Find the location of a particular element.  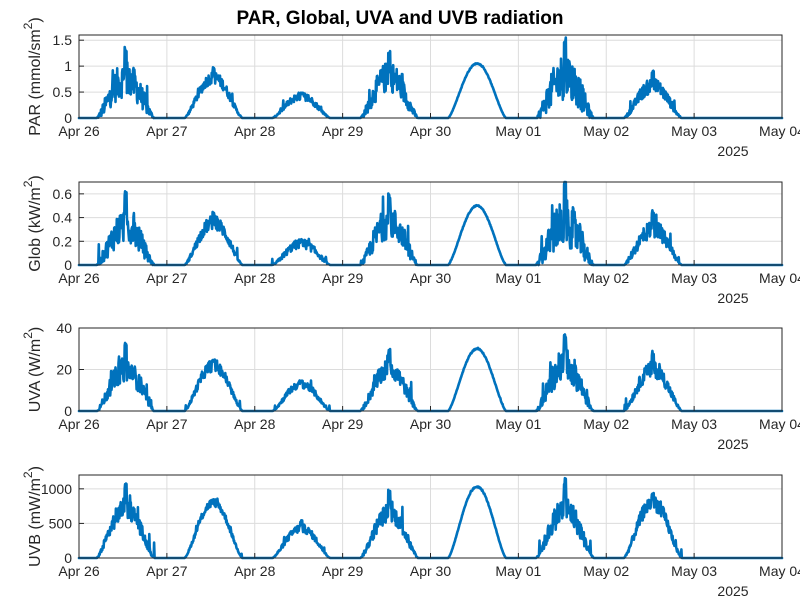

y-tick-label: 0.4 is located at coordinates (63, 218).